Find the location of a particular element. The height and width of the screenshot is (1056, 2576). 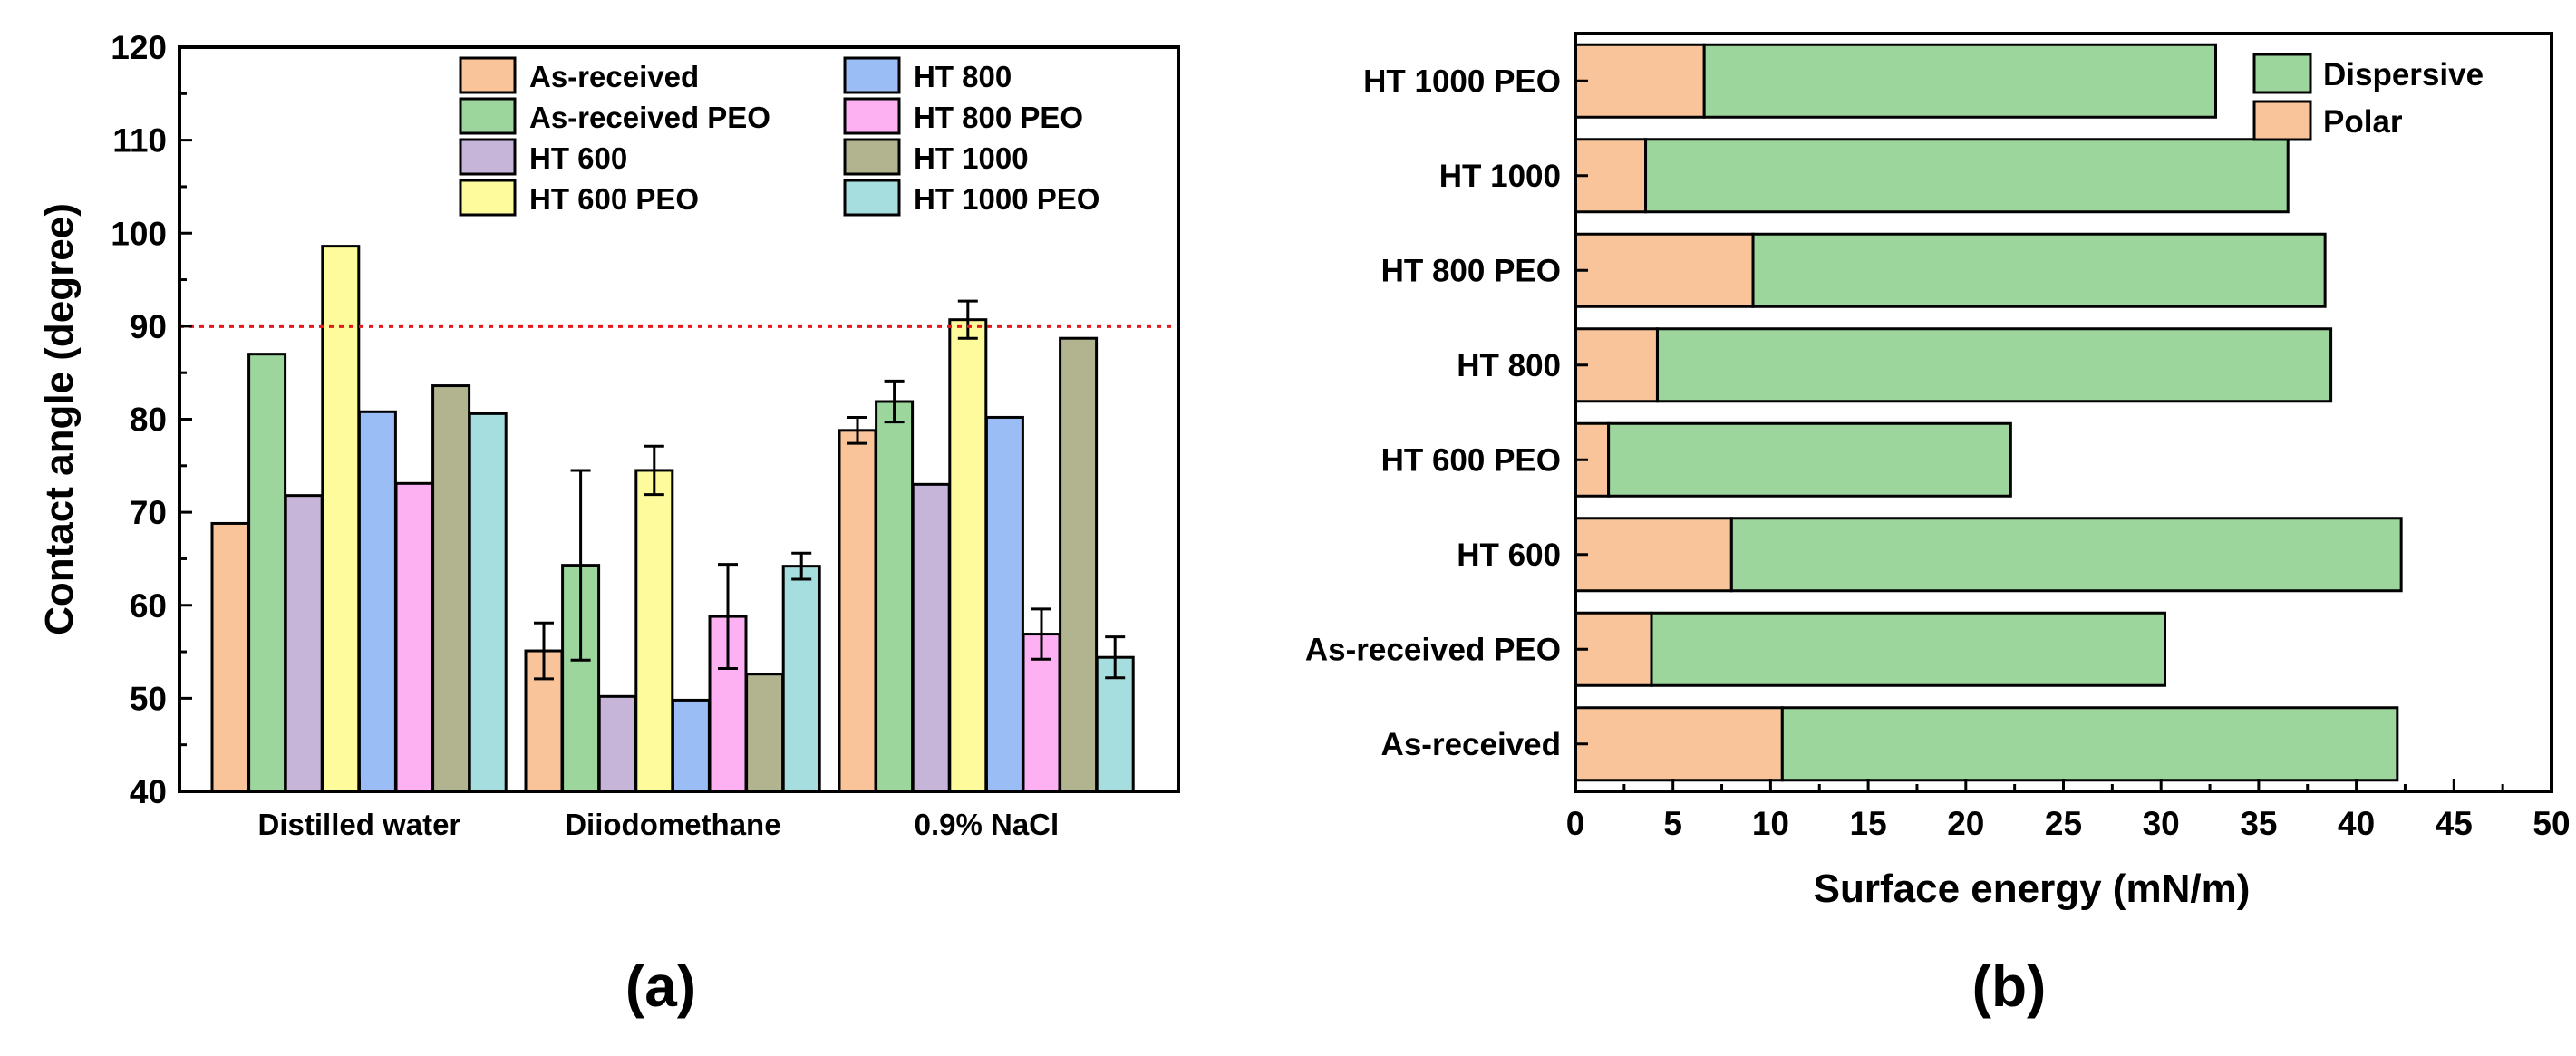

panel-label-b: (b) is located at coordinates (2009, 986).